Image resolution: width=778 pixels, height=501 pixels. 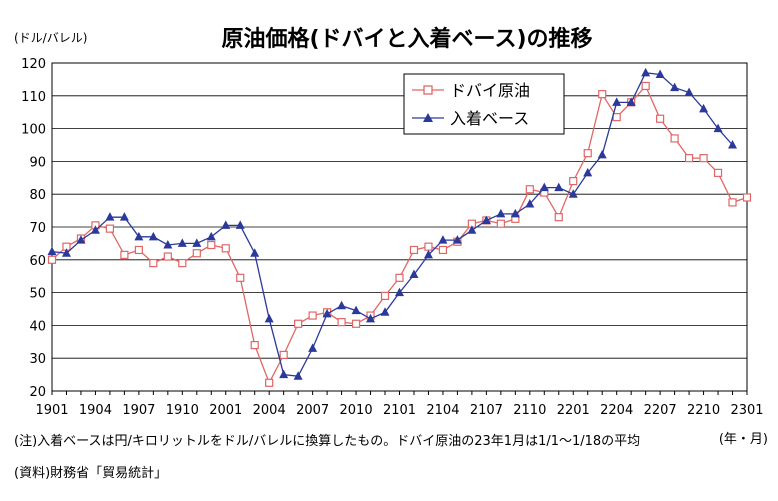 I want to click on x-tick-label: 1901, so click(x=51, y=410).